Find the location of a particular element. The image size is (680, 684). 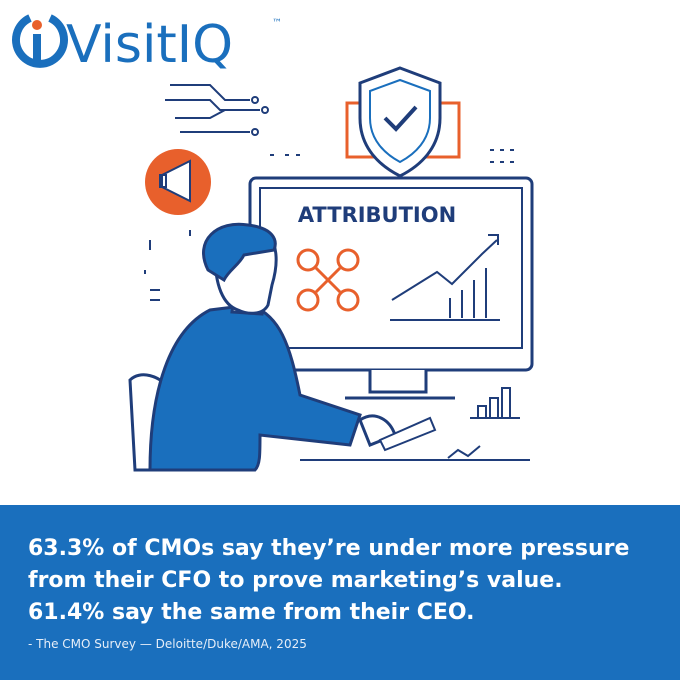

decoration is located at coordinates (339, 123).